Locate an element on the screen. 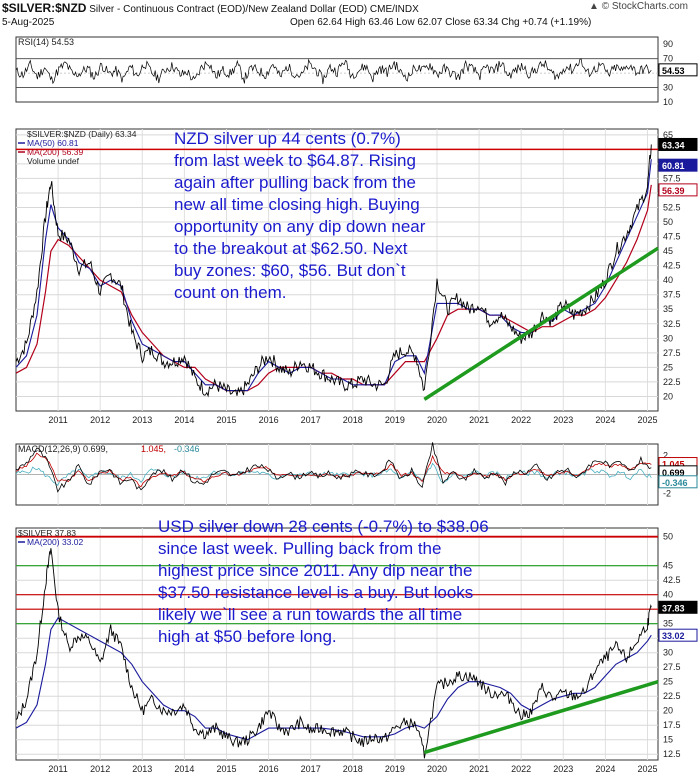 Image resolution: width=700 pixels, height=780 pixels. nzd-x-tick-label: 2013 is located at coordinates (142, 420).